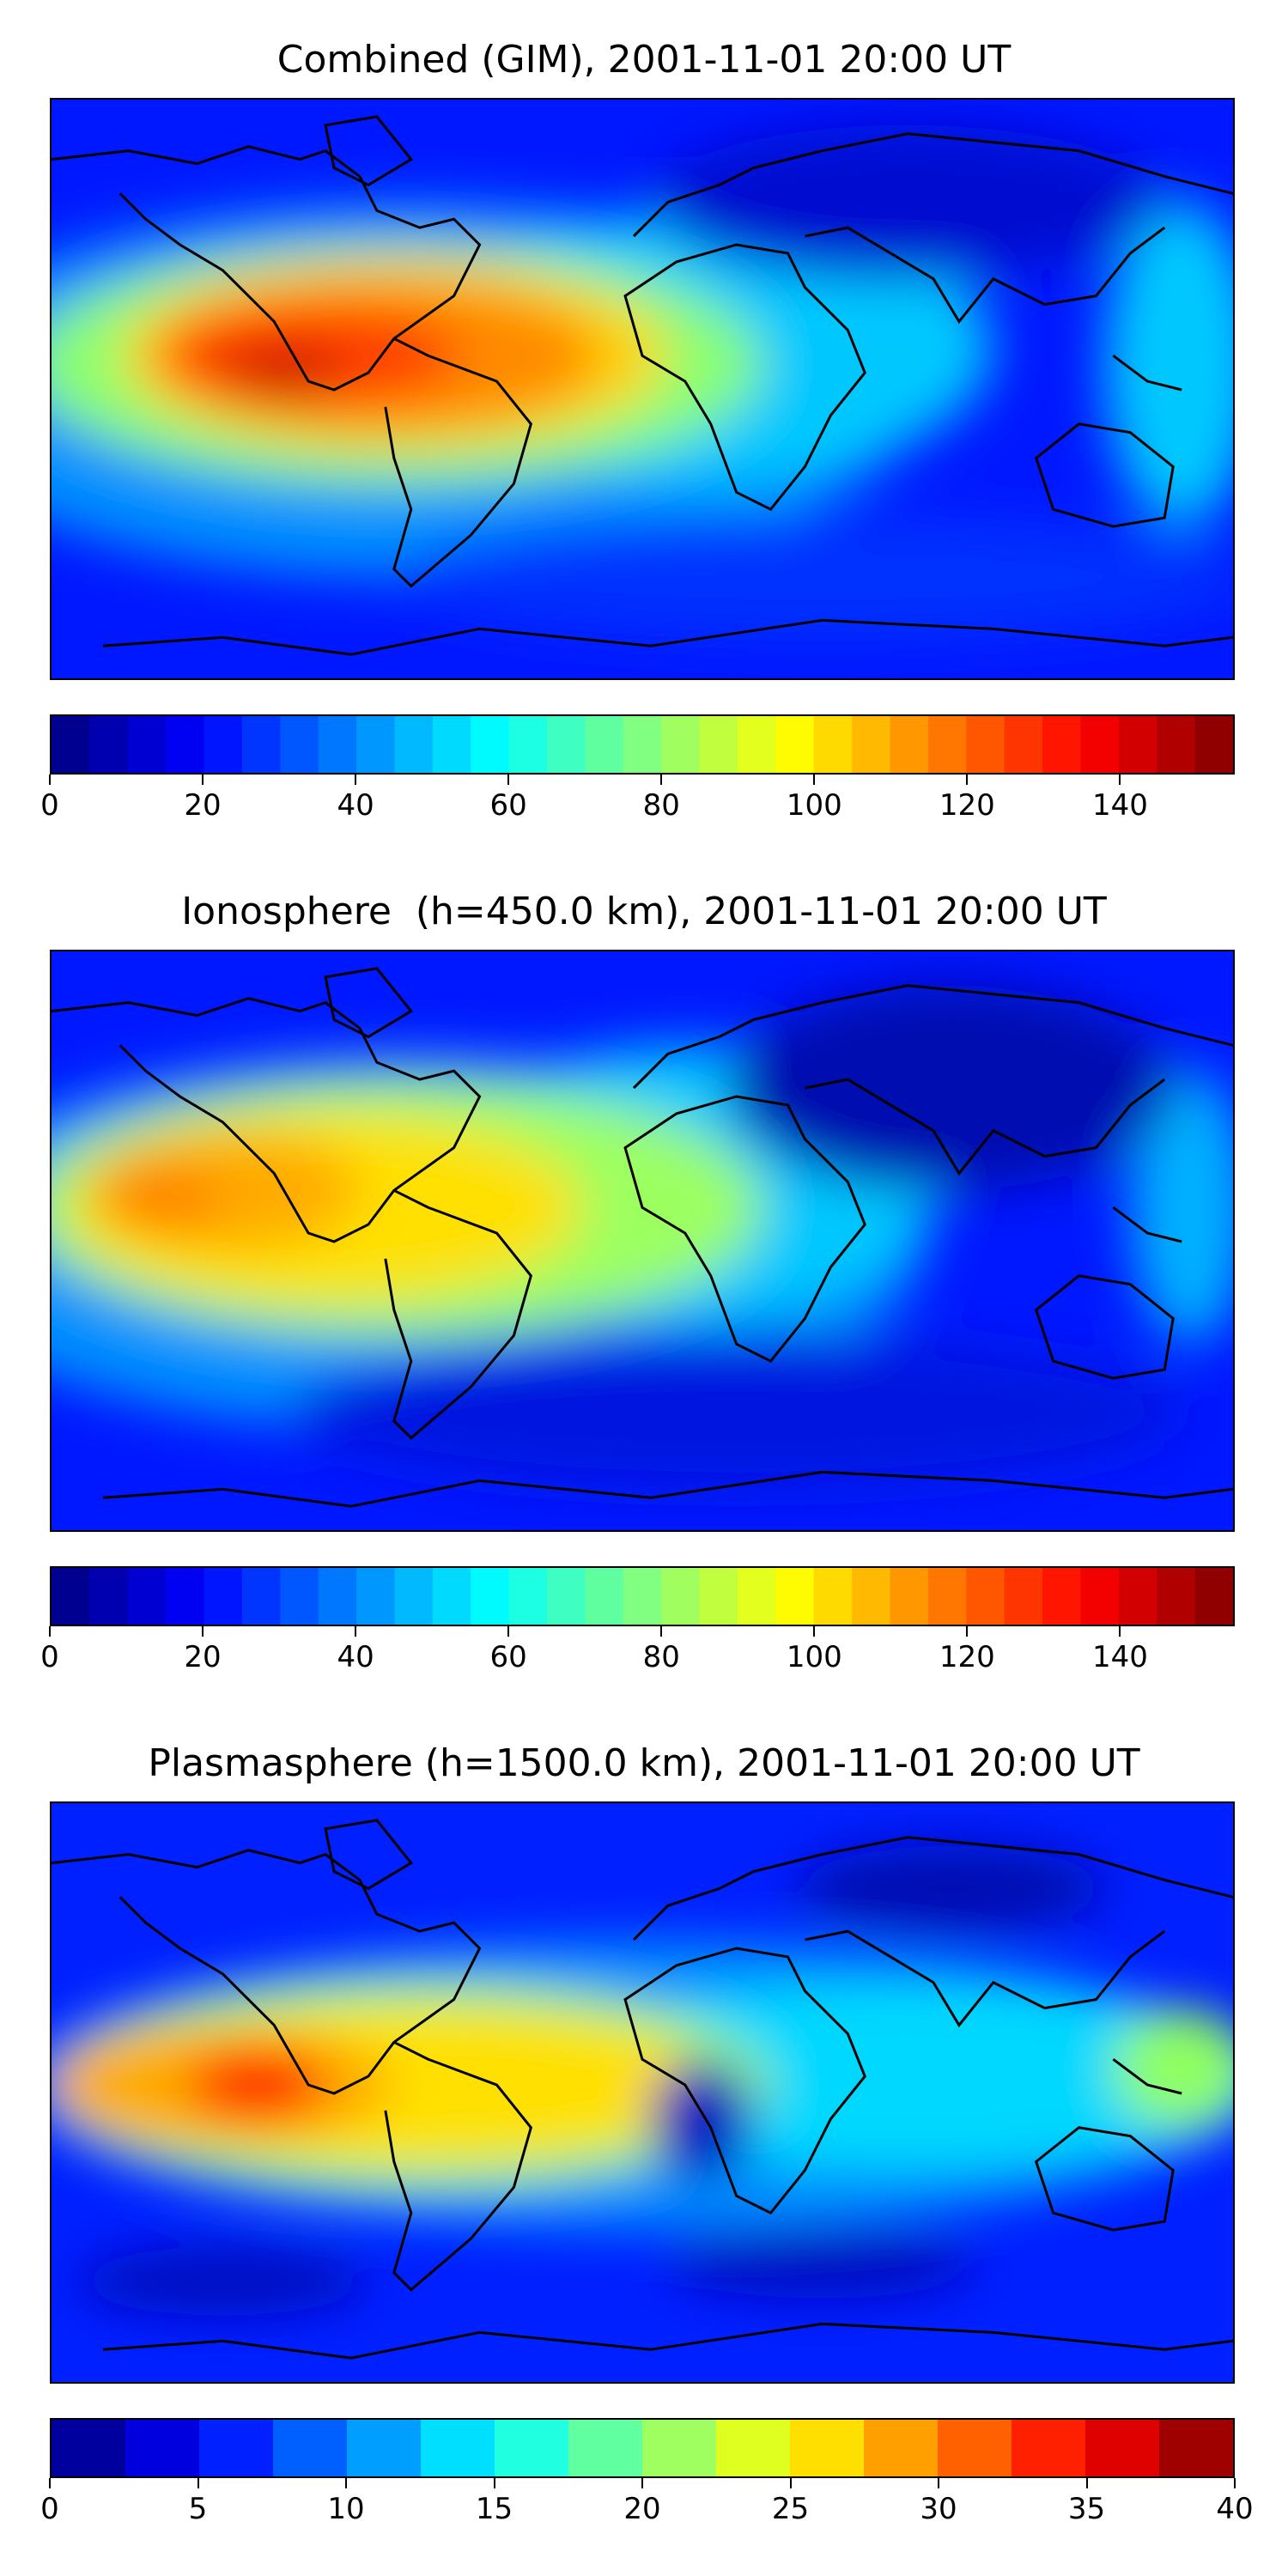  What do you see at coordinates (494, 2509) in the screenshot?
I see `colorbar-tick-label: 15` at bounding box center [494, 2509].